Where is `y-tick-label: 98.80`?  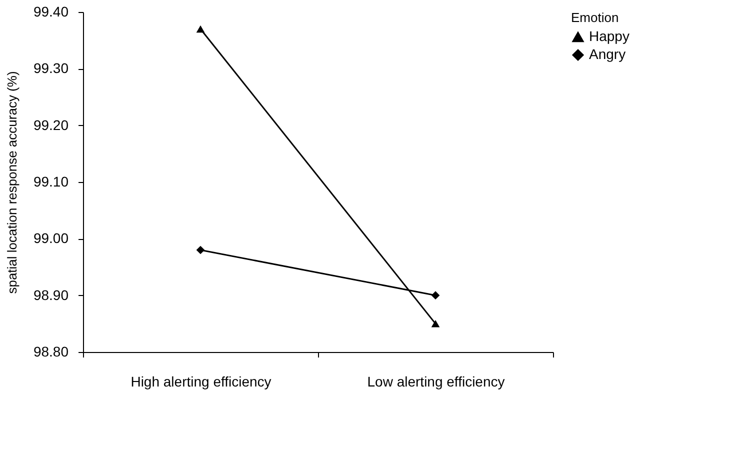
y-tick-label: 98.80 is located at coordinates (51, 352).